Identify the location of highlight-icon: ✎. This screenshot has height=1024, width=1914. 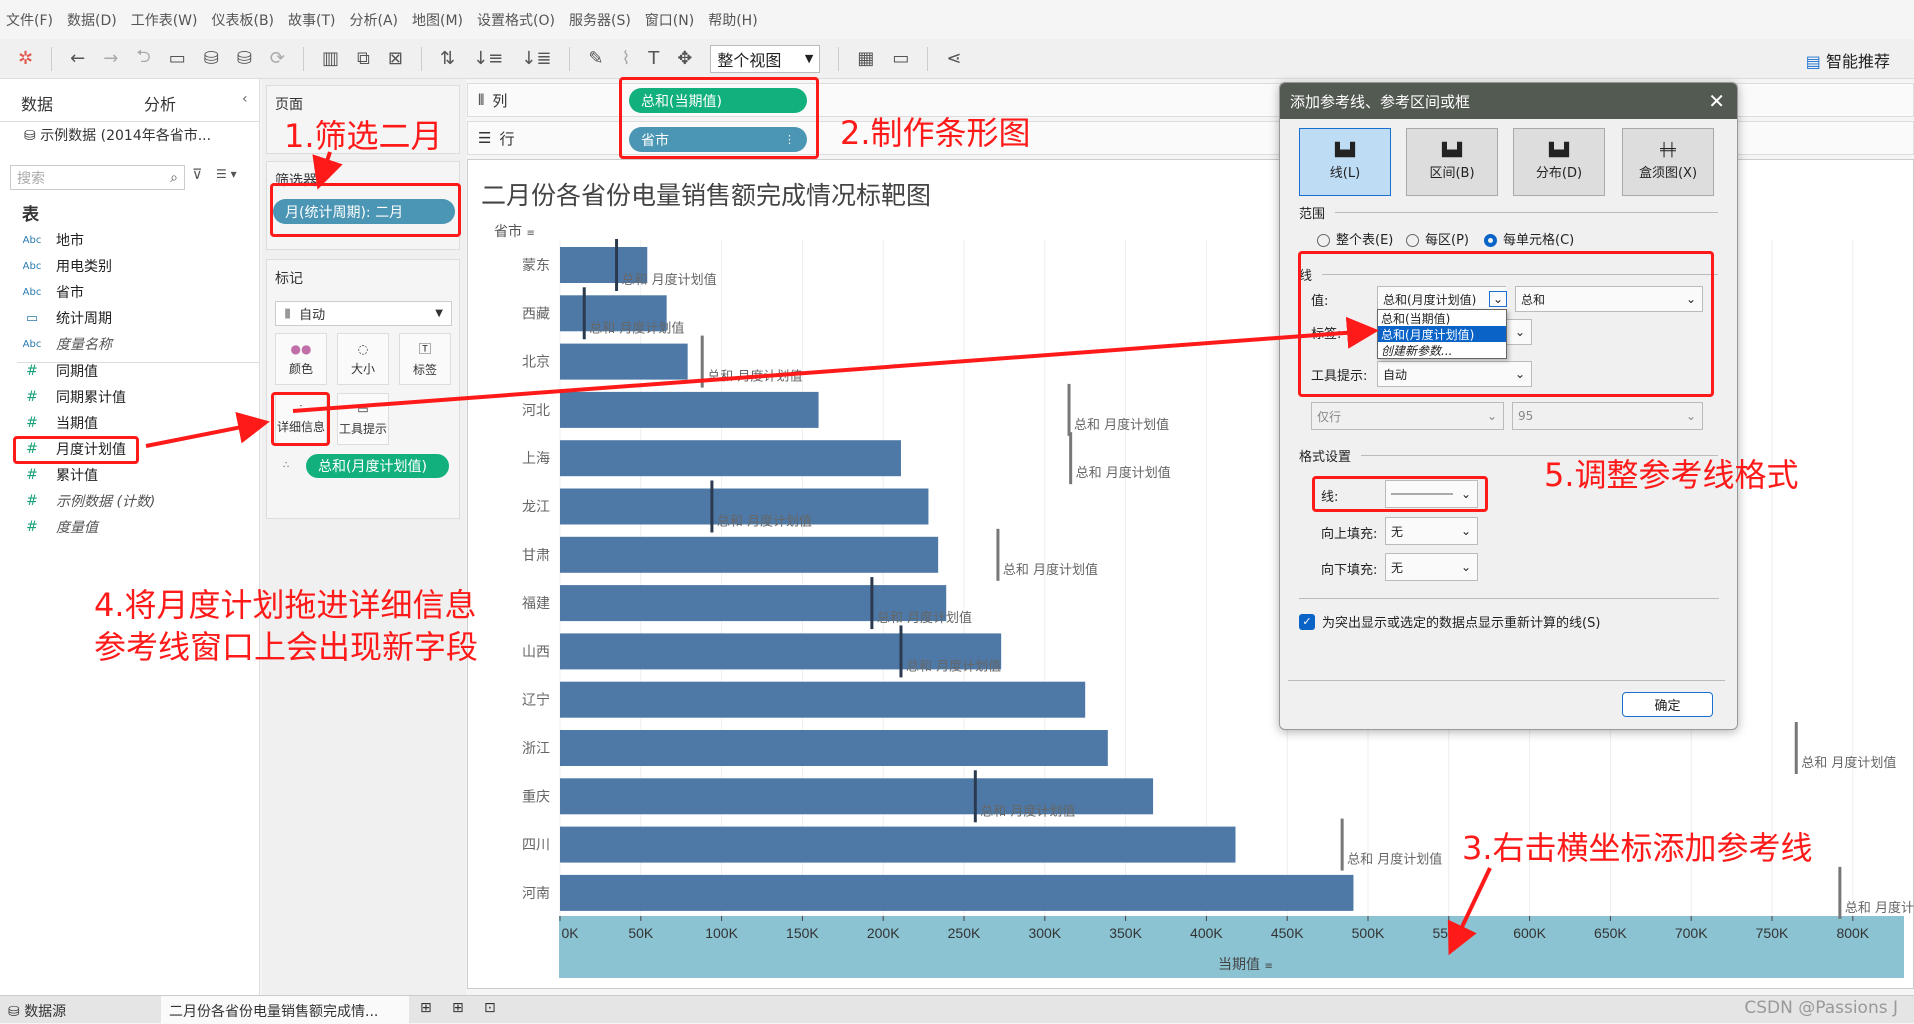
(596, 58).